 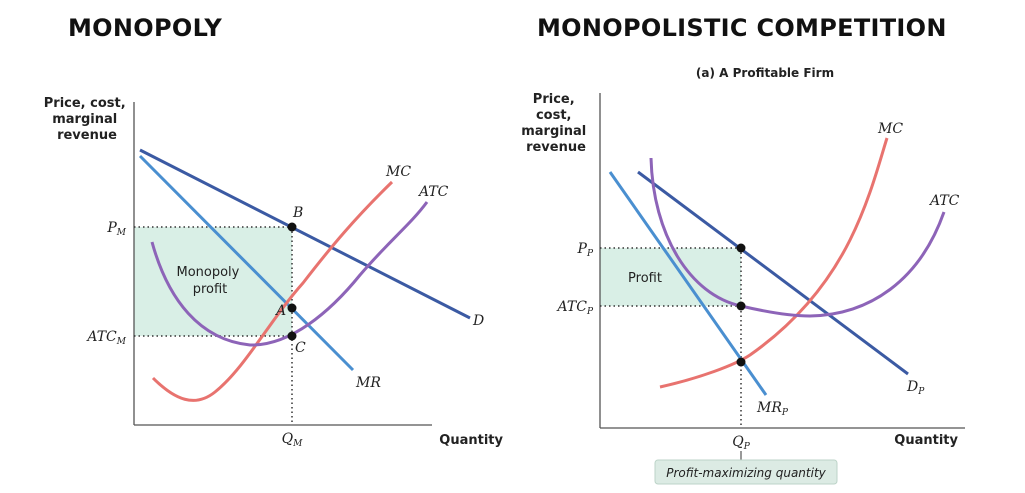 What do you see at coordinates (741, 306) in the screenshot?
I see `point-atc` at bounding box center [741, 306].